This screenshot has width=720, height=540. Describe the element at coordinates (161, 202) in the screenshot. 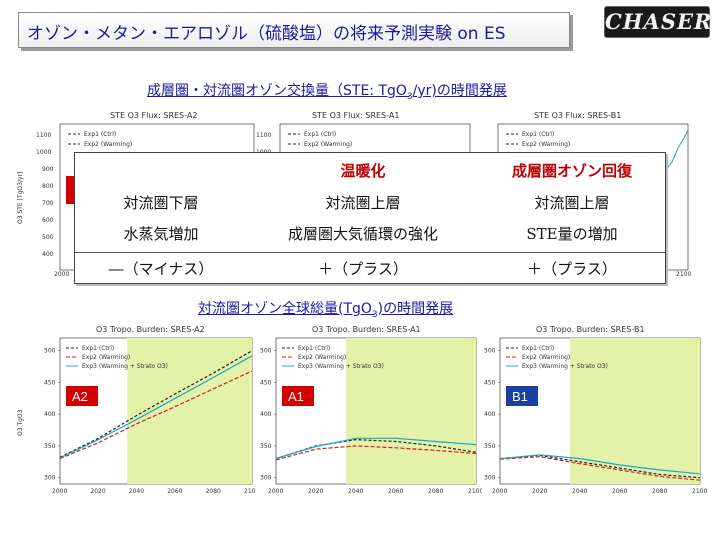

I see `table-cell-r1c1: 対流圏下層` at that location.